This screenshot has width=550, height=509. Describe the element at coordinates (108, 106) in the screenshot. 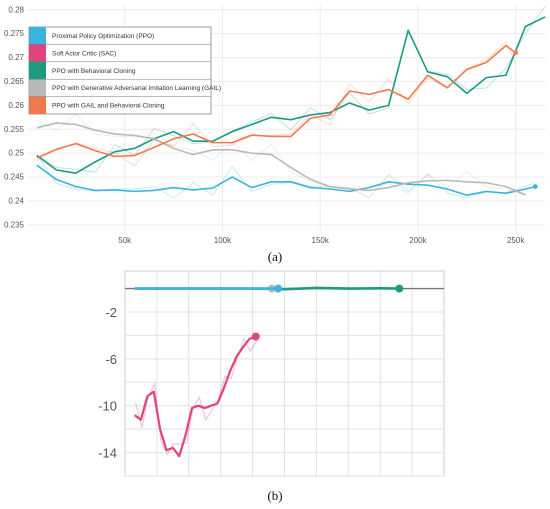

I see `legend-label-gail_bc: PPO with GAIL and Behavioral Cloning` at that location.